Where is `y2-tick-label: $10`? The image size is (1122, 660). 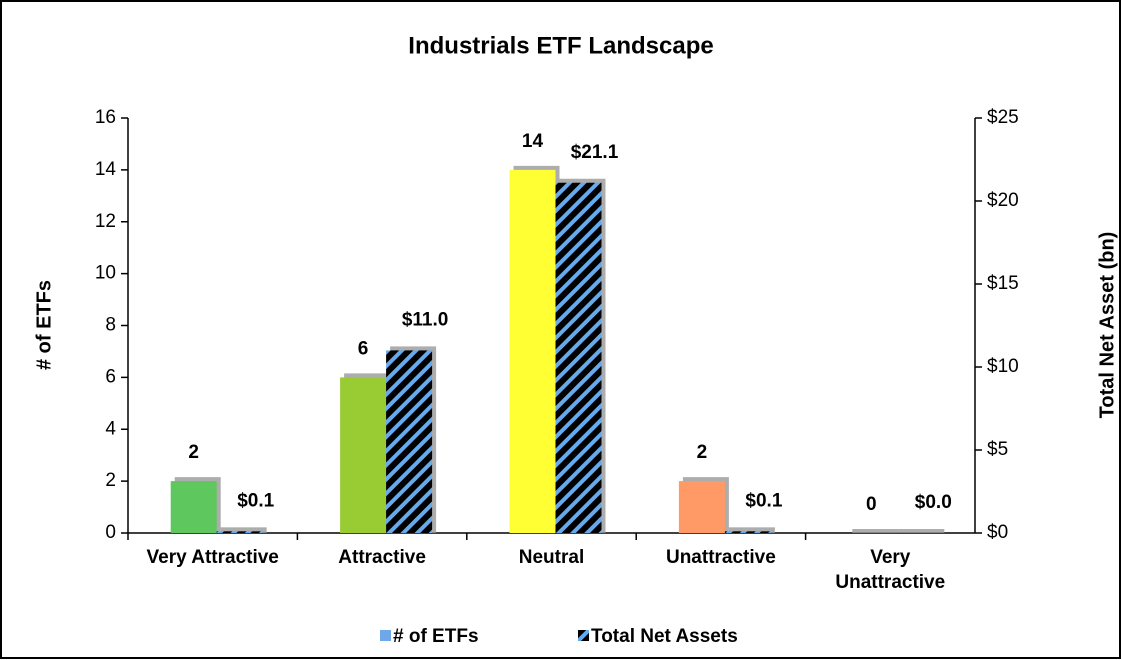
y2-tick-label: $10 is located at coordinates (1003, 366).